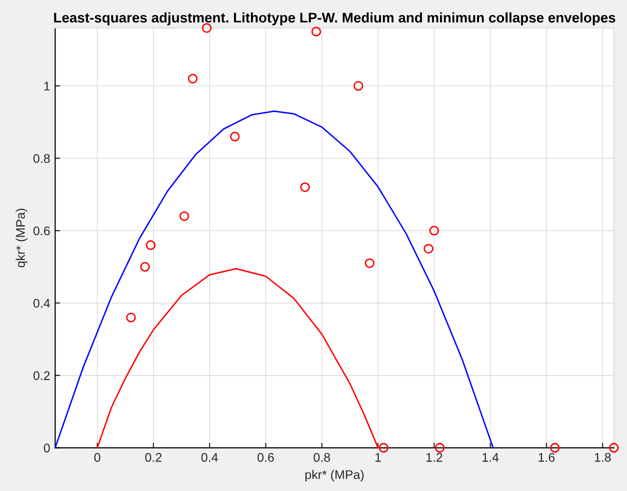 Image resolution: width=627 pixels, height=491 pixels. I want to click on x-tick-label: 1.8, so click(602, 457).